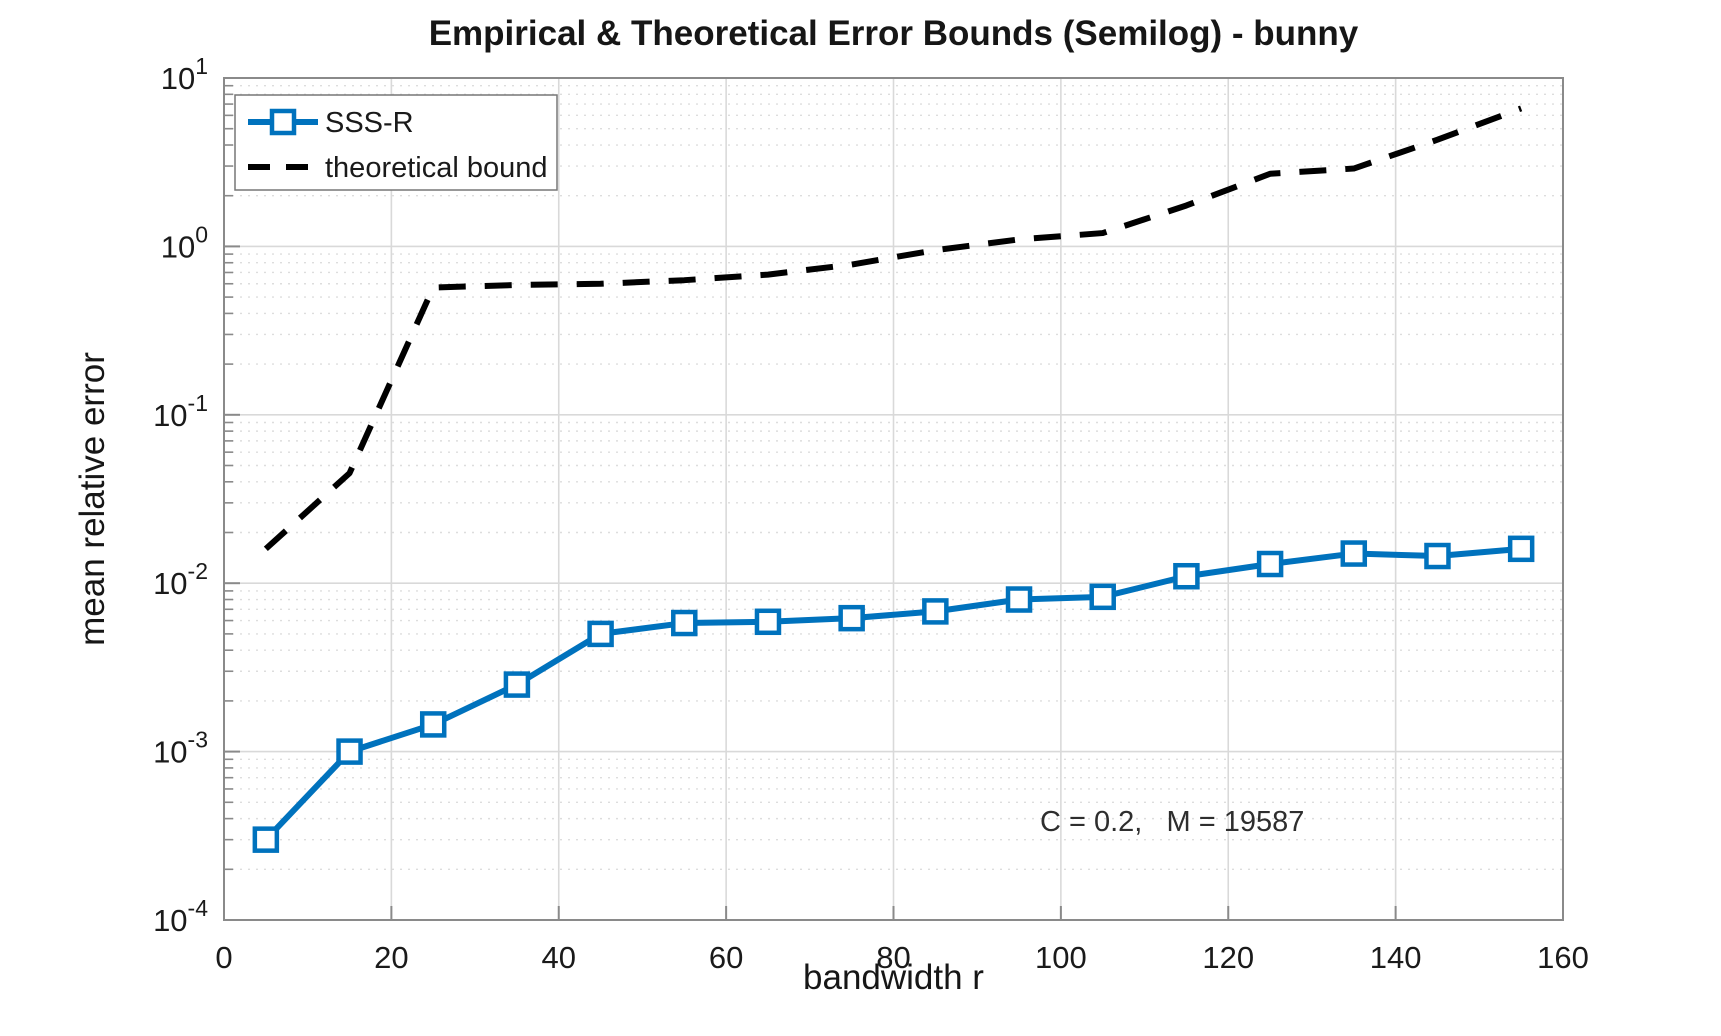  What do you see at coordinates (184, 74) in the screenshot?
I see `y-tick-label: 10¹` at bounding box center [184, 74].